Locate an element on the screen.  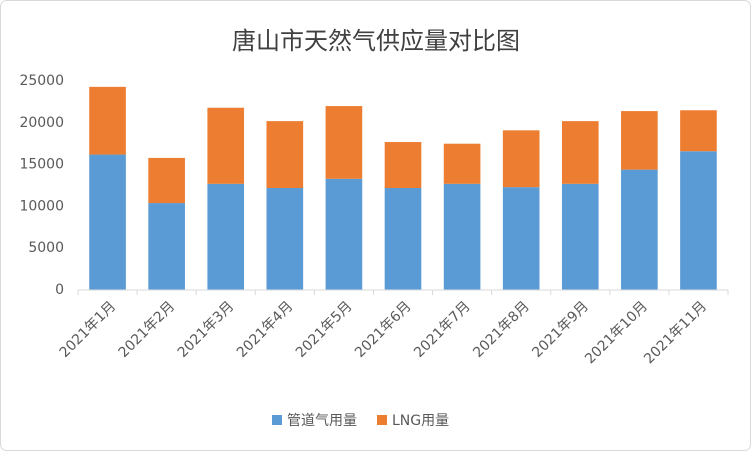
chart-title: 唐山市天然气供应量对比图 is located at coordinates (376, 41).